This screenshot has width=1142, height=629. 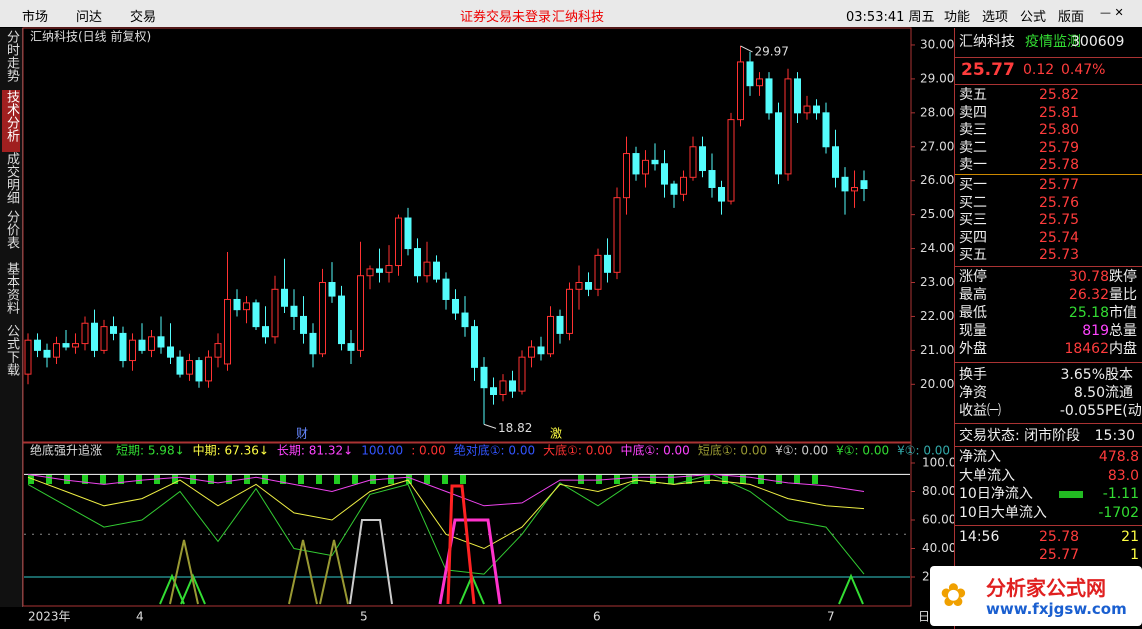 What do you see at coordinates (1059, 147) in the screenshot?
I see `ask-price: 25.79` at bounding box center [1059, 147].